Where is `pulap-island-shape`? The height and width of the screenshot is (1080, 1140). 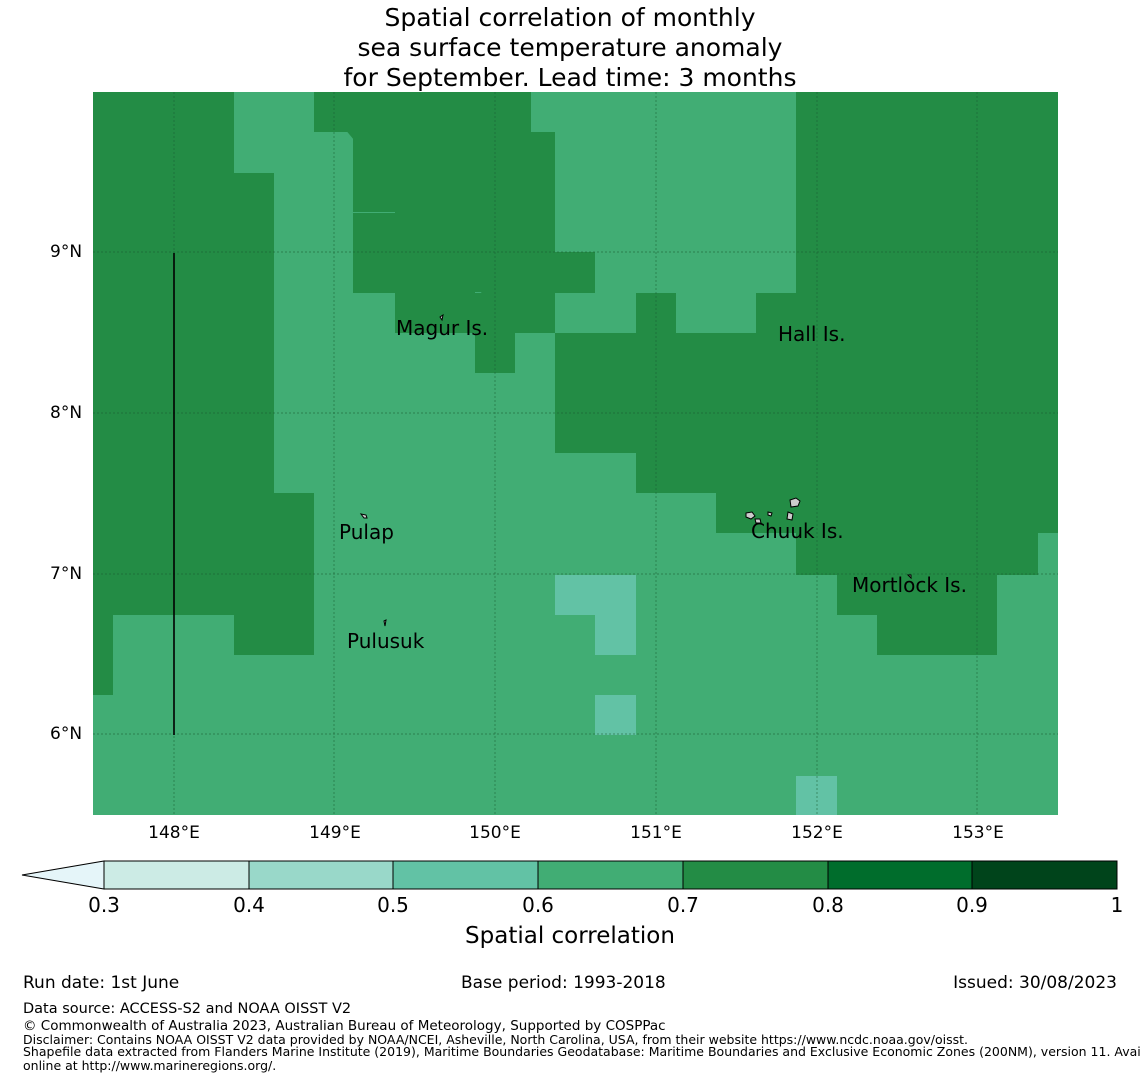 pulap-island-shape is located at coordinates (363, 516).